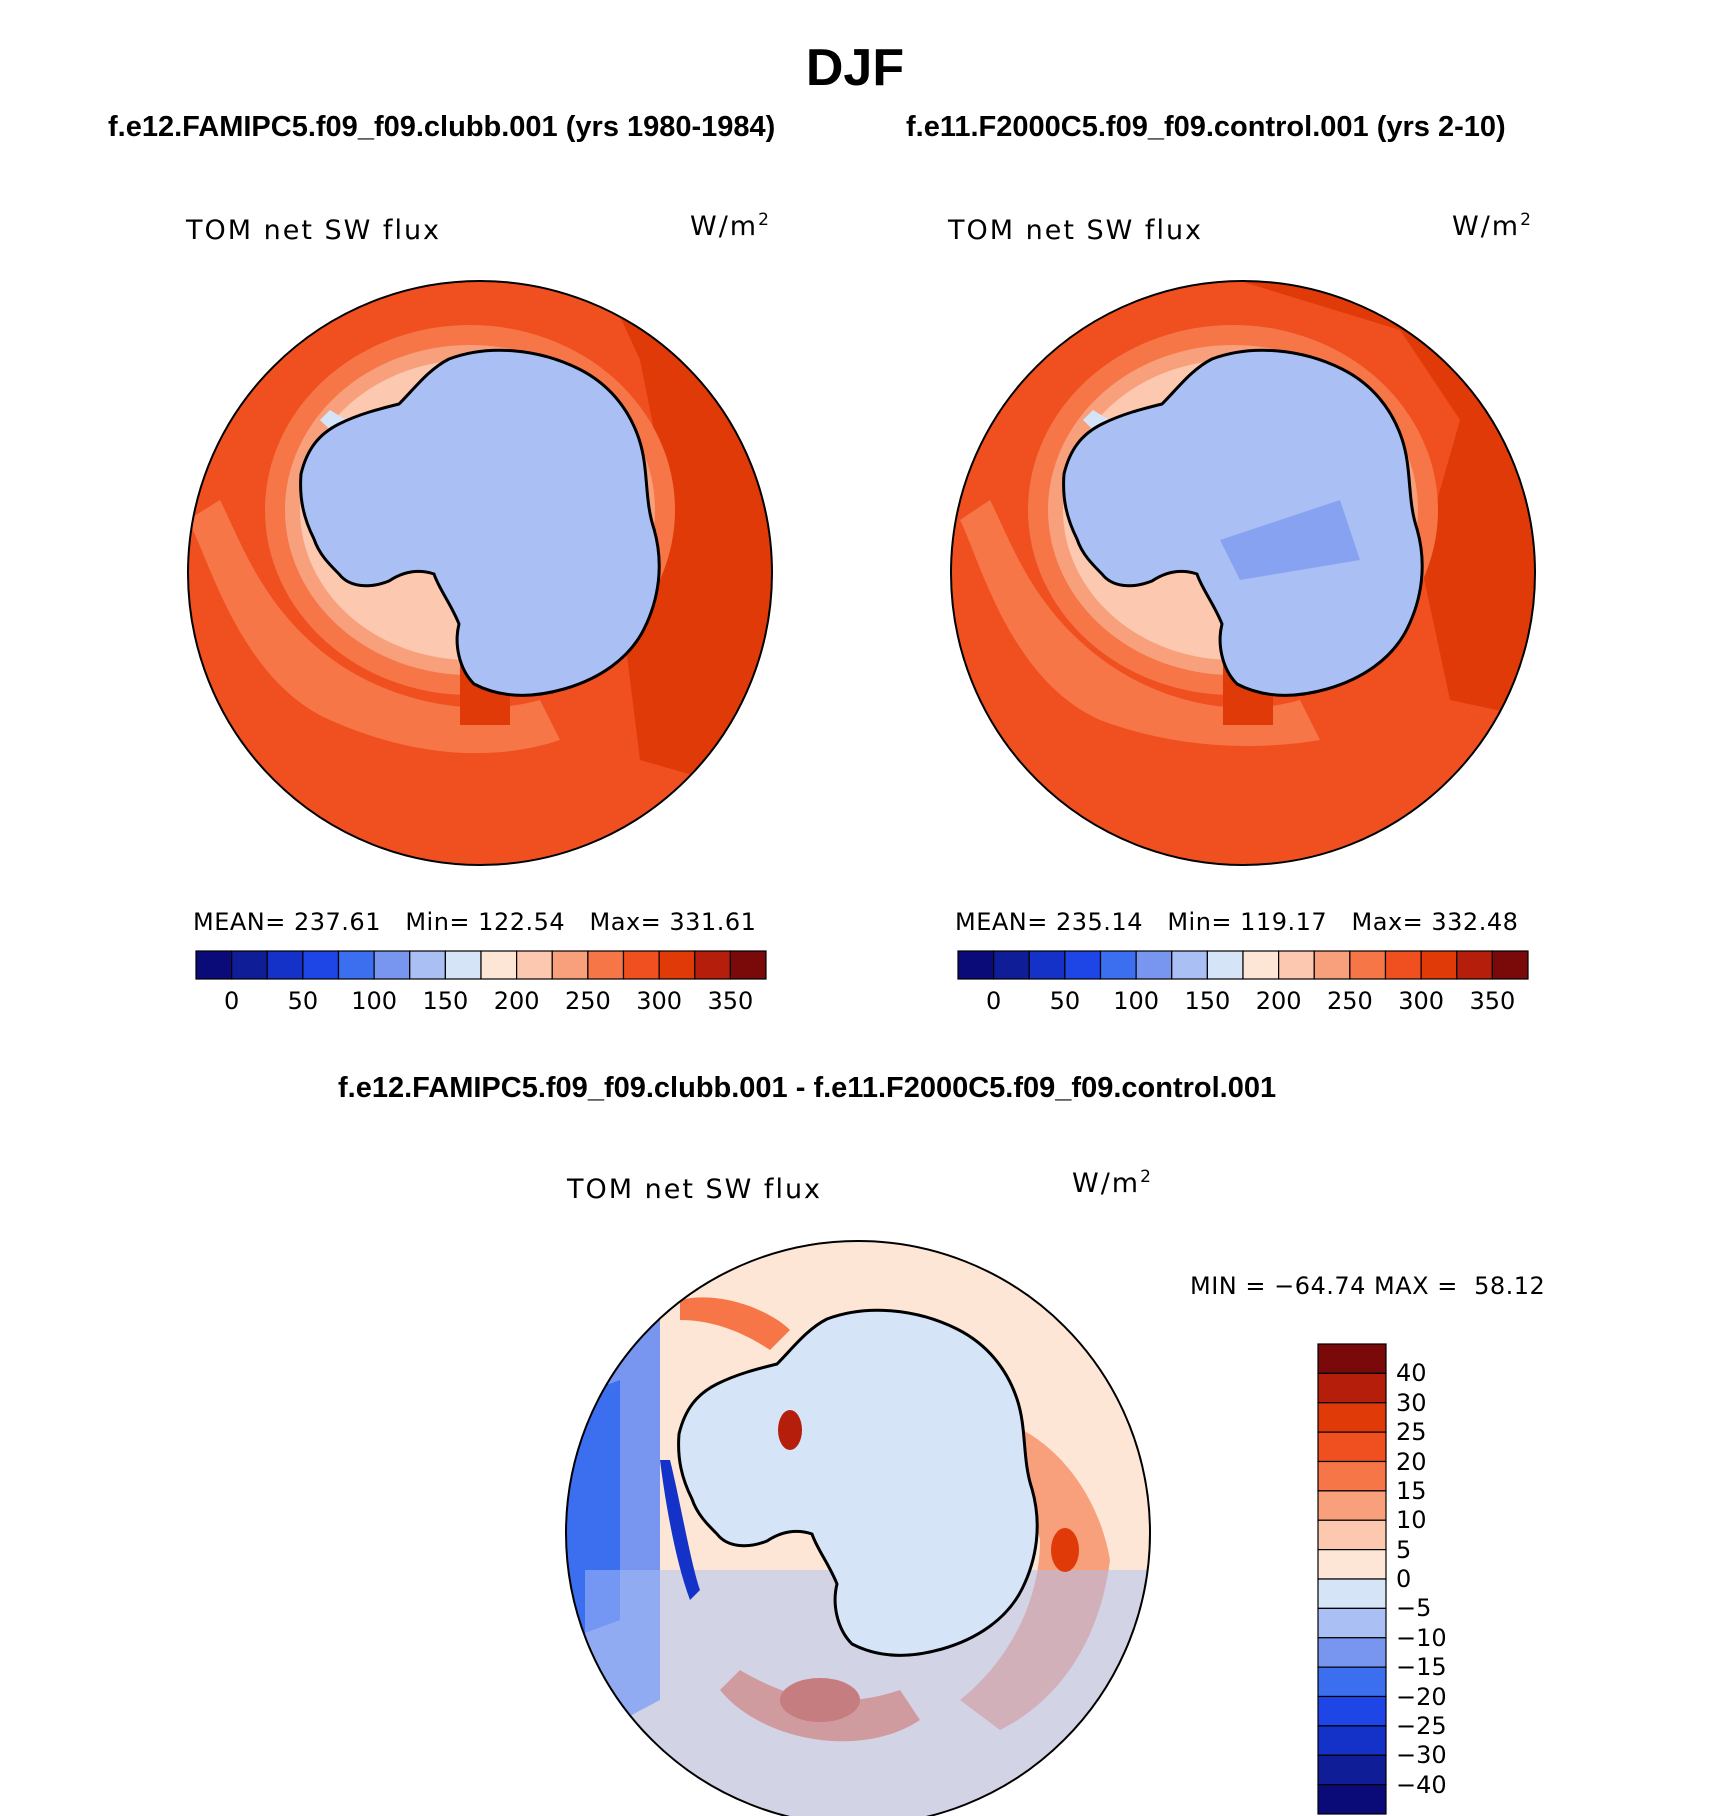 This screenshot has height=1816, width=1710. I want to click on colorbar-tick-label: 5, so click(1404, 1549).